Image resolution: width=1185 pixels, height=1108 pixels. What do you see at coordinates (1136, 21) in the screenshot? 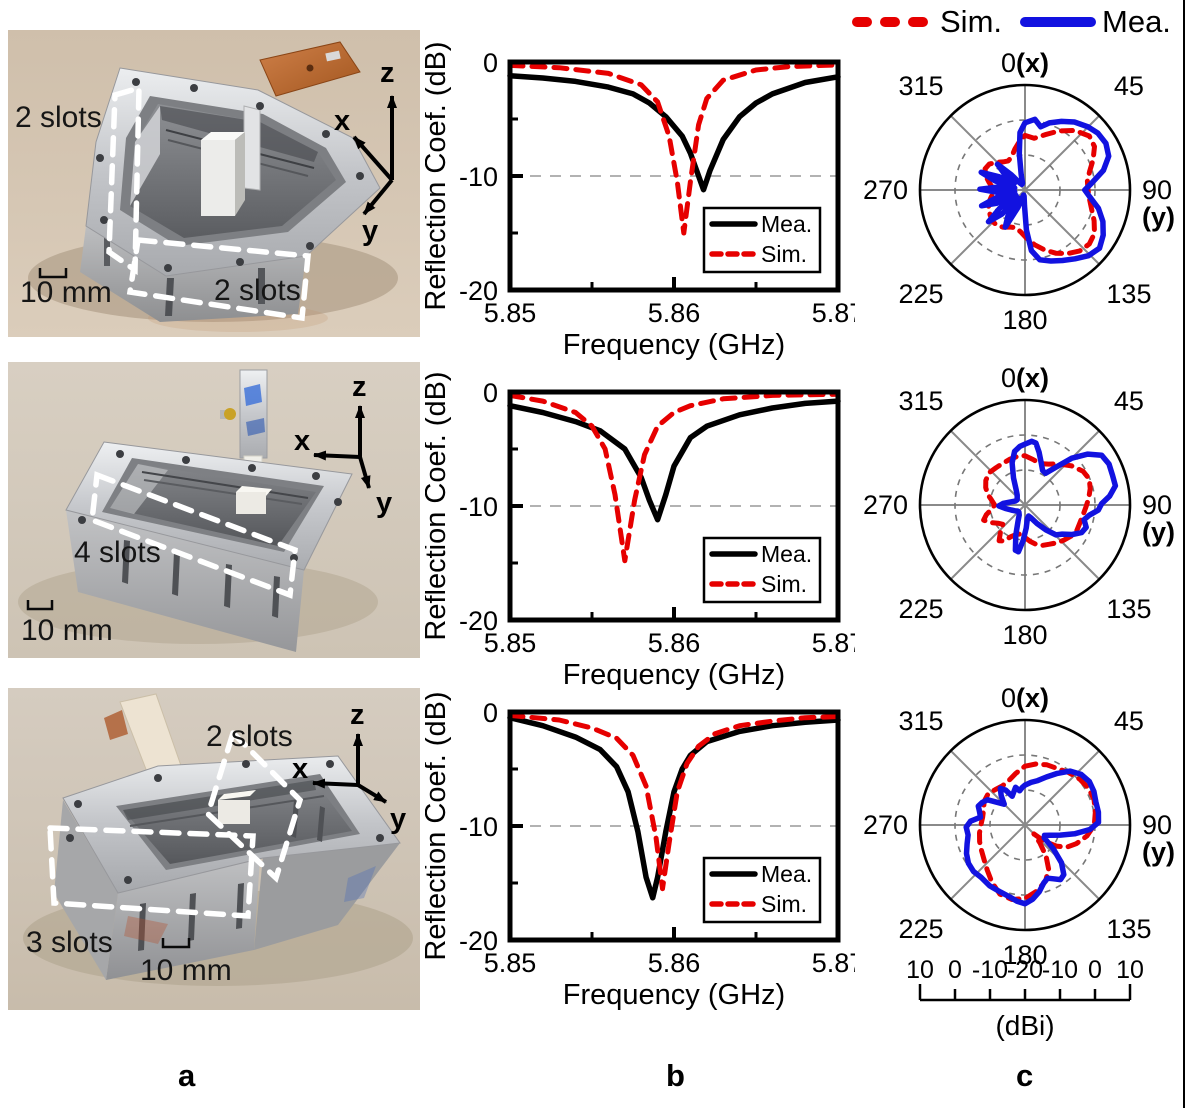
I see `legend-mea-label: Mea.` at bounding box center [1136, 21].